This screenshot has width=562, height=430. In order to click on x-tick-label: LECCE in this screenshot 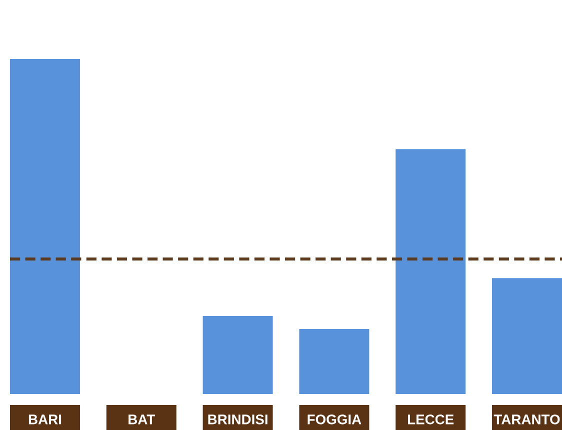, I will do `click(431, 419)`.